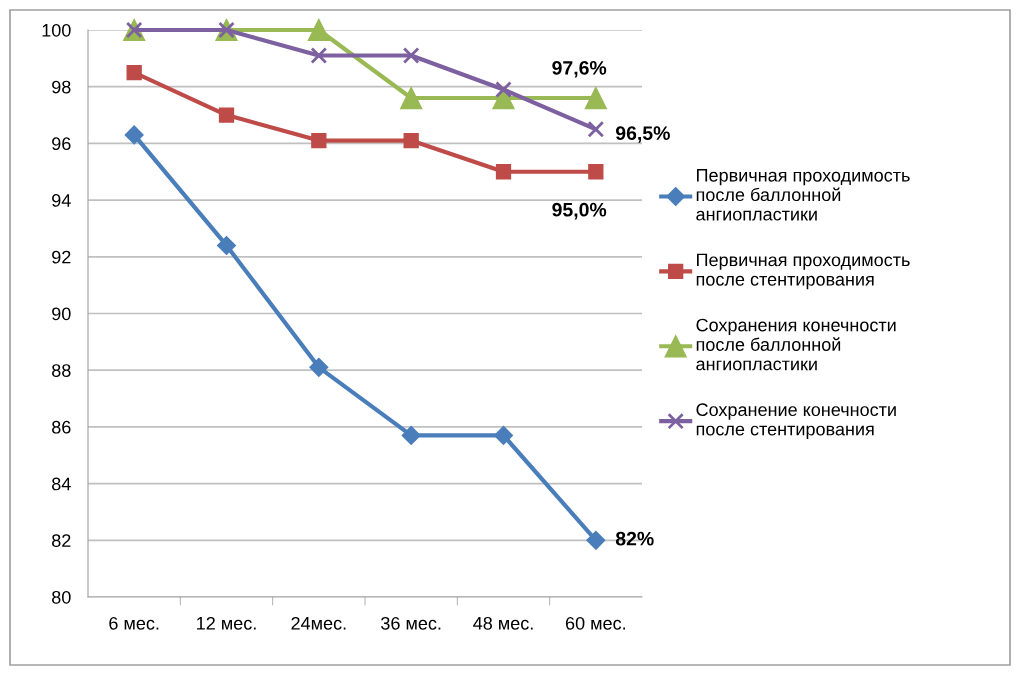 The width and height of the screenshot is (1019, 675). Describe the element at coordinates (595, 623) in the screenshot. I see `x-tick-label: 60 мес.` at that location.